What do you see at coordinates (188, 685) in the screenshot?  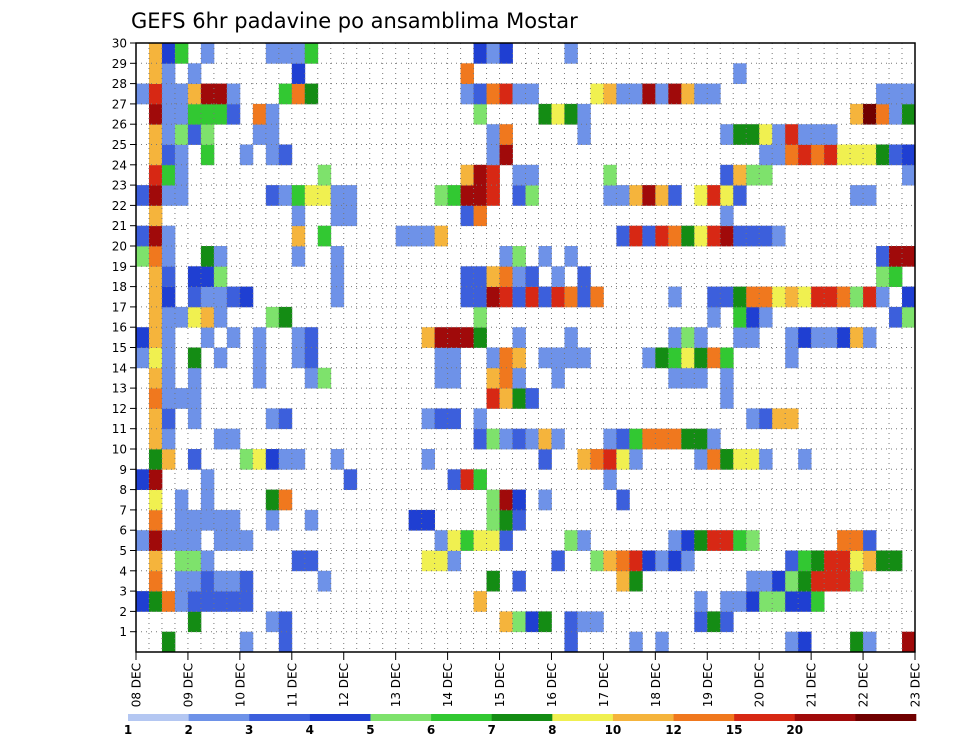 I see `x-tick-label: 09 DEC` at bounding box center [188, 685].